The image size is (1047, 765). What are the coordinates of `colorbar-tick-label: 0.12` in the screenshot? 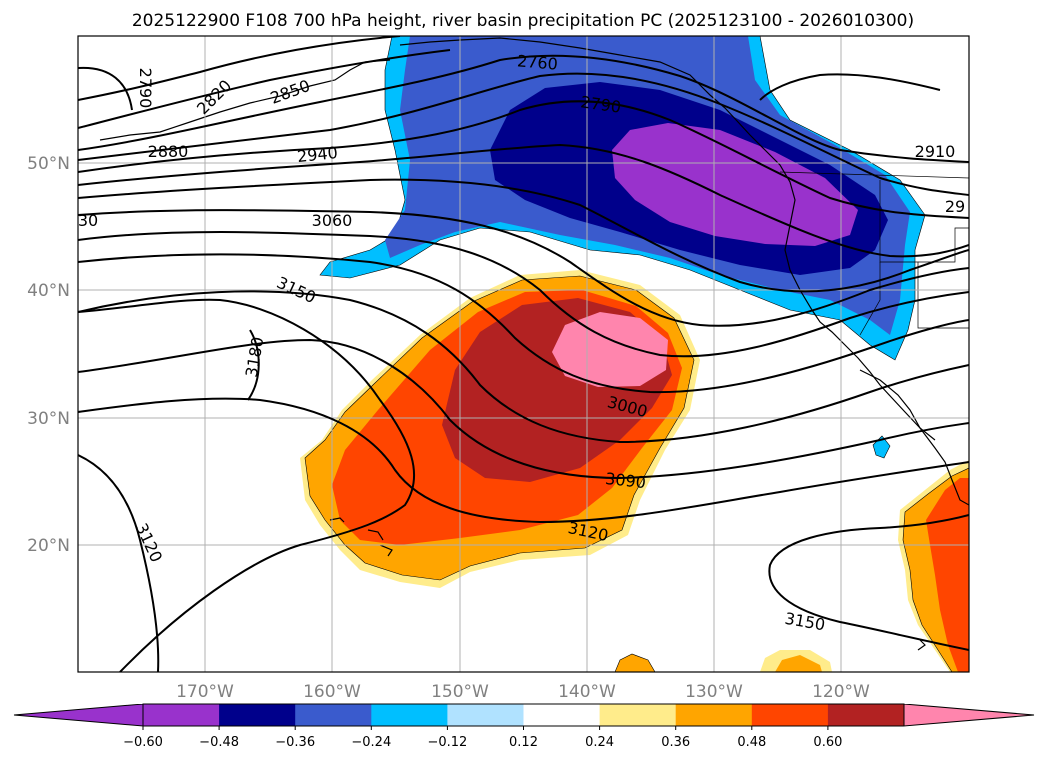 It's located at (523, 742).